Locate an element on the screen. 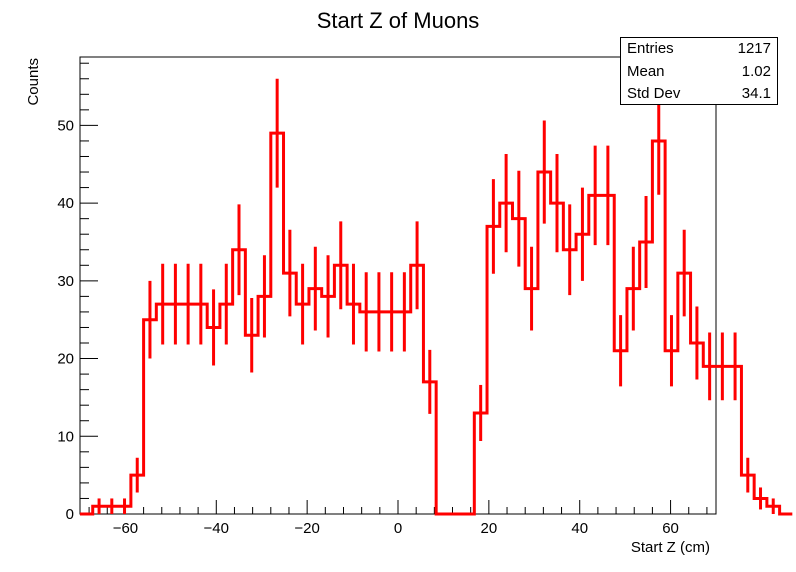 This screenshot has width=796, height=572. y-axis-label: Counts is located at coordinates (33, 82).